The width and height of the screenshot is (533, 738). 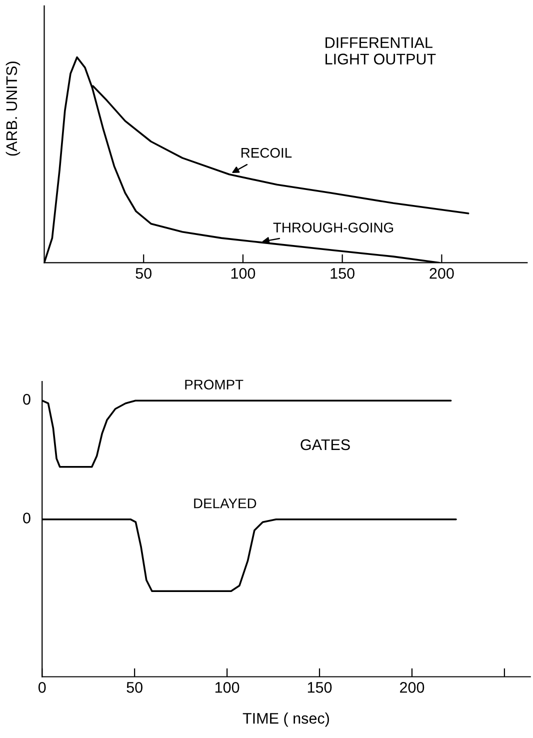 I want to click on x-axis-title: TIME ( nsec), so click(x=285, y=719).